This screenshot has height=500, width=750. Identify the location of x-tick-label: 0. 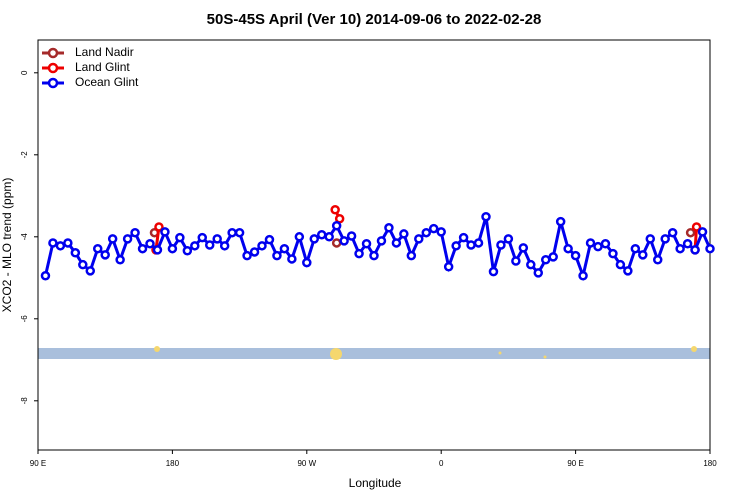
(441, 463).